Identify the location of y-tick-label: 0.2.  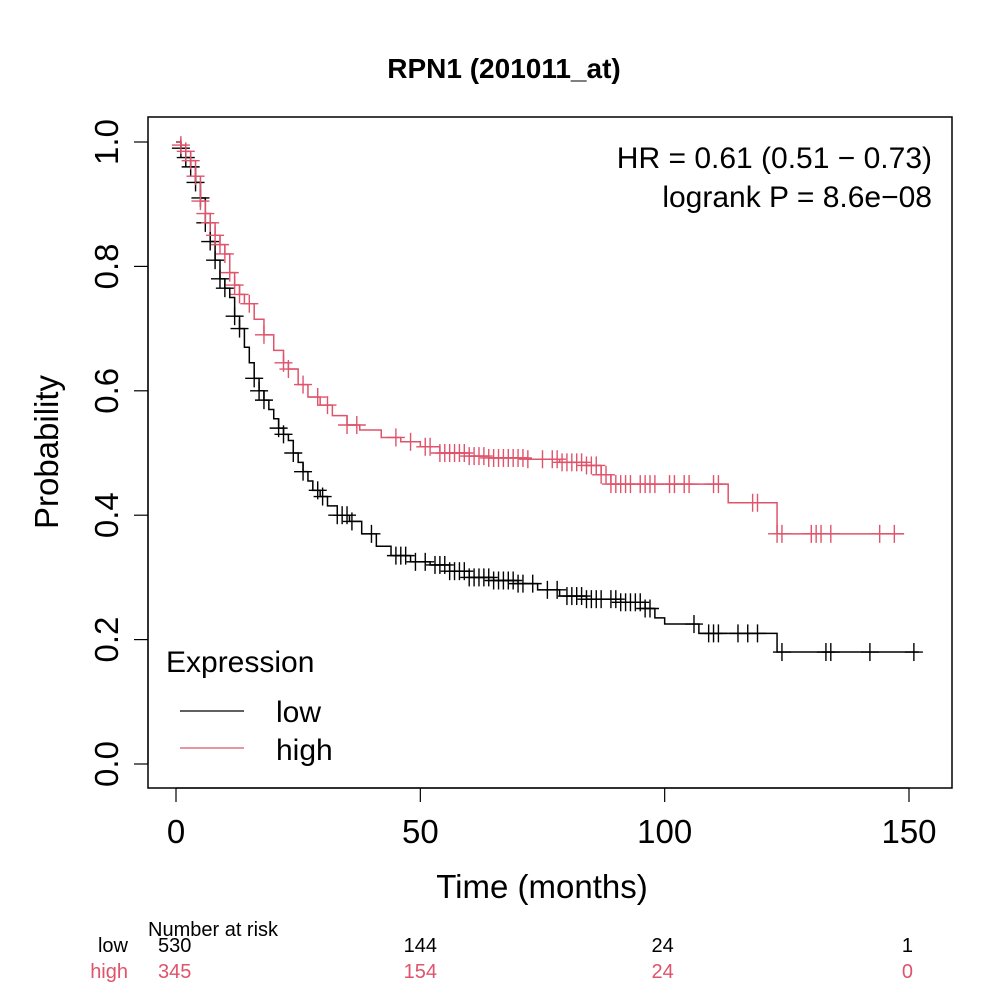
(106, 640).